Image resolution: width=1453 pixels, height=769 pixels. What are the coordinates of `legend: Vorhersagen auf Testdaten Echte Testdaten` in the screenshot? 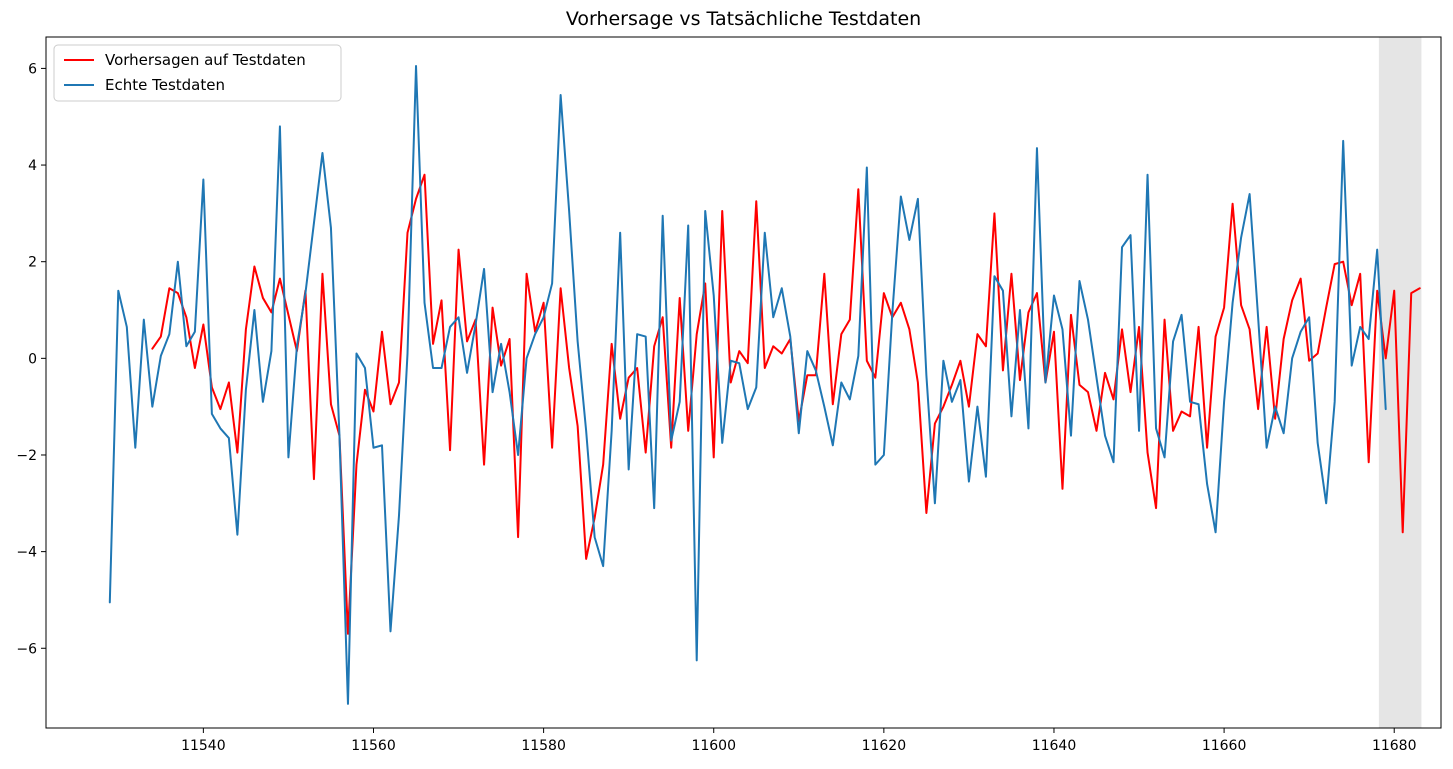 It's located at (197, 73).